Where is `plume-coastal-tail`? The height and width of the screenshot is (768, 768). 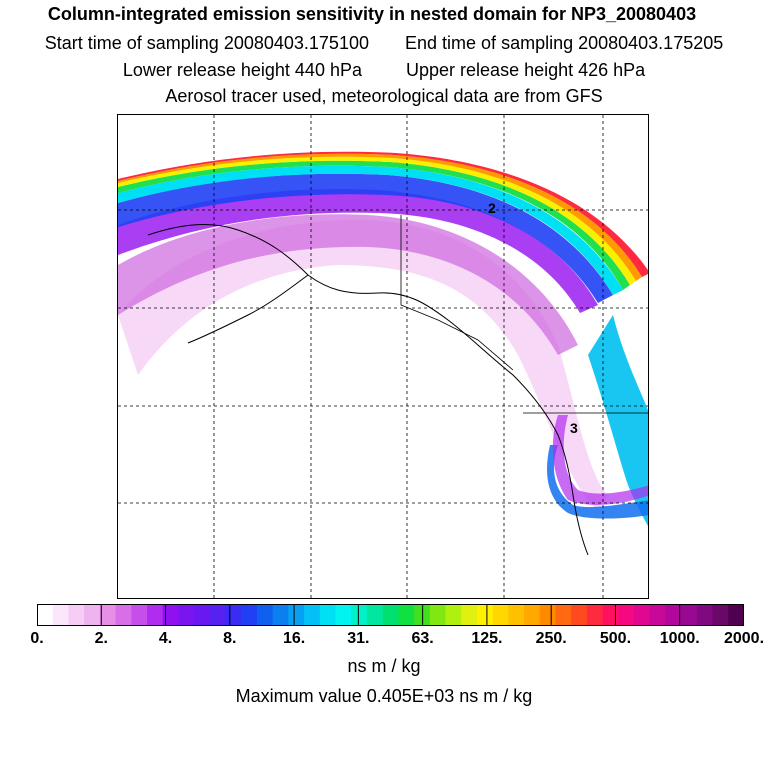
plume-coastal-tail is located at coordinates (597, 482).